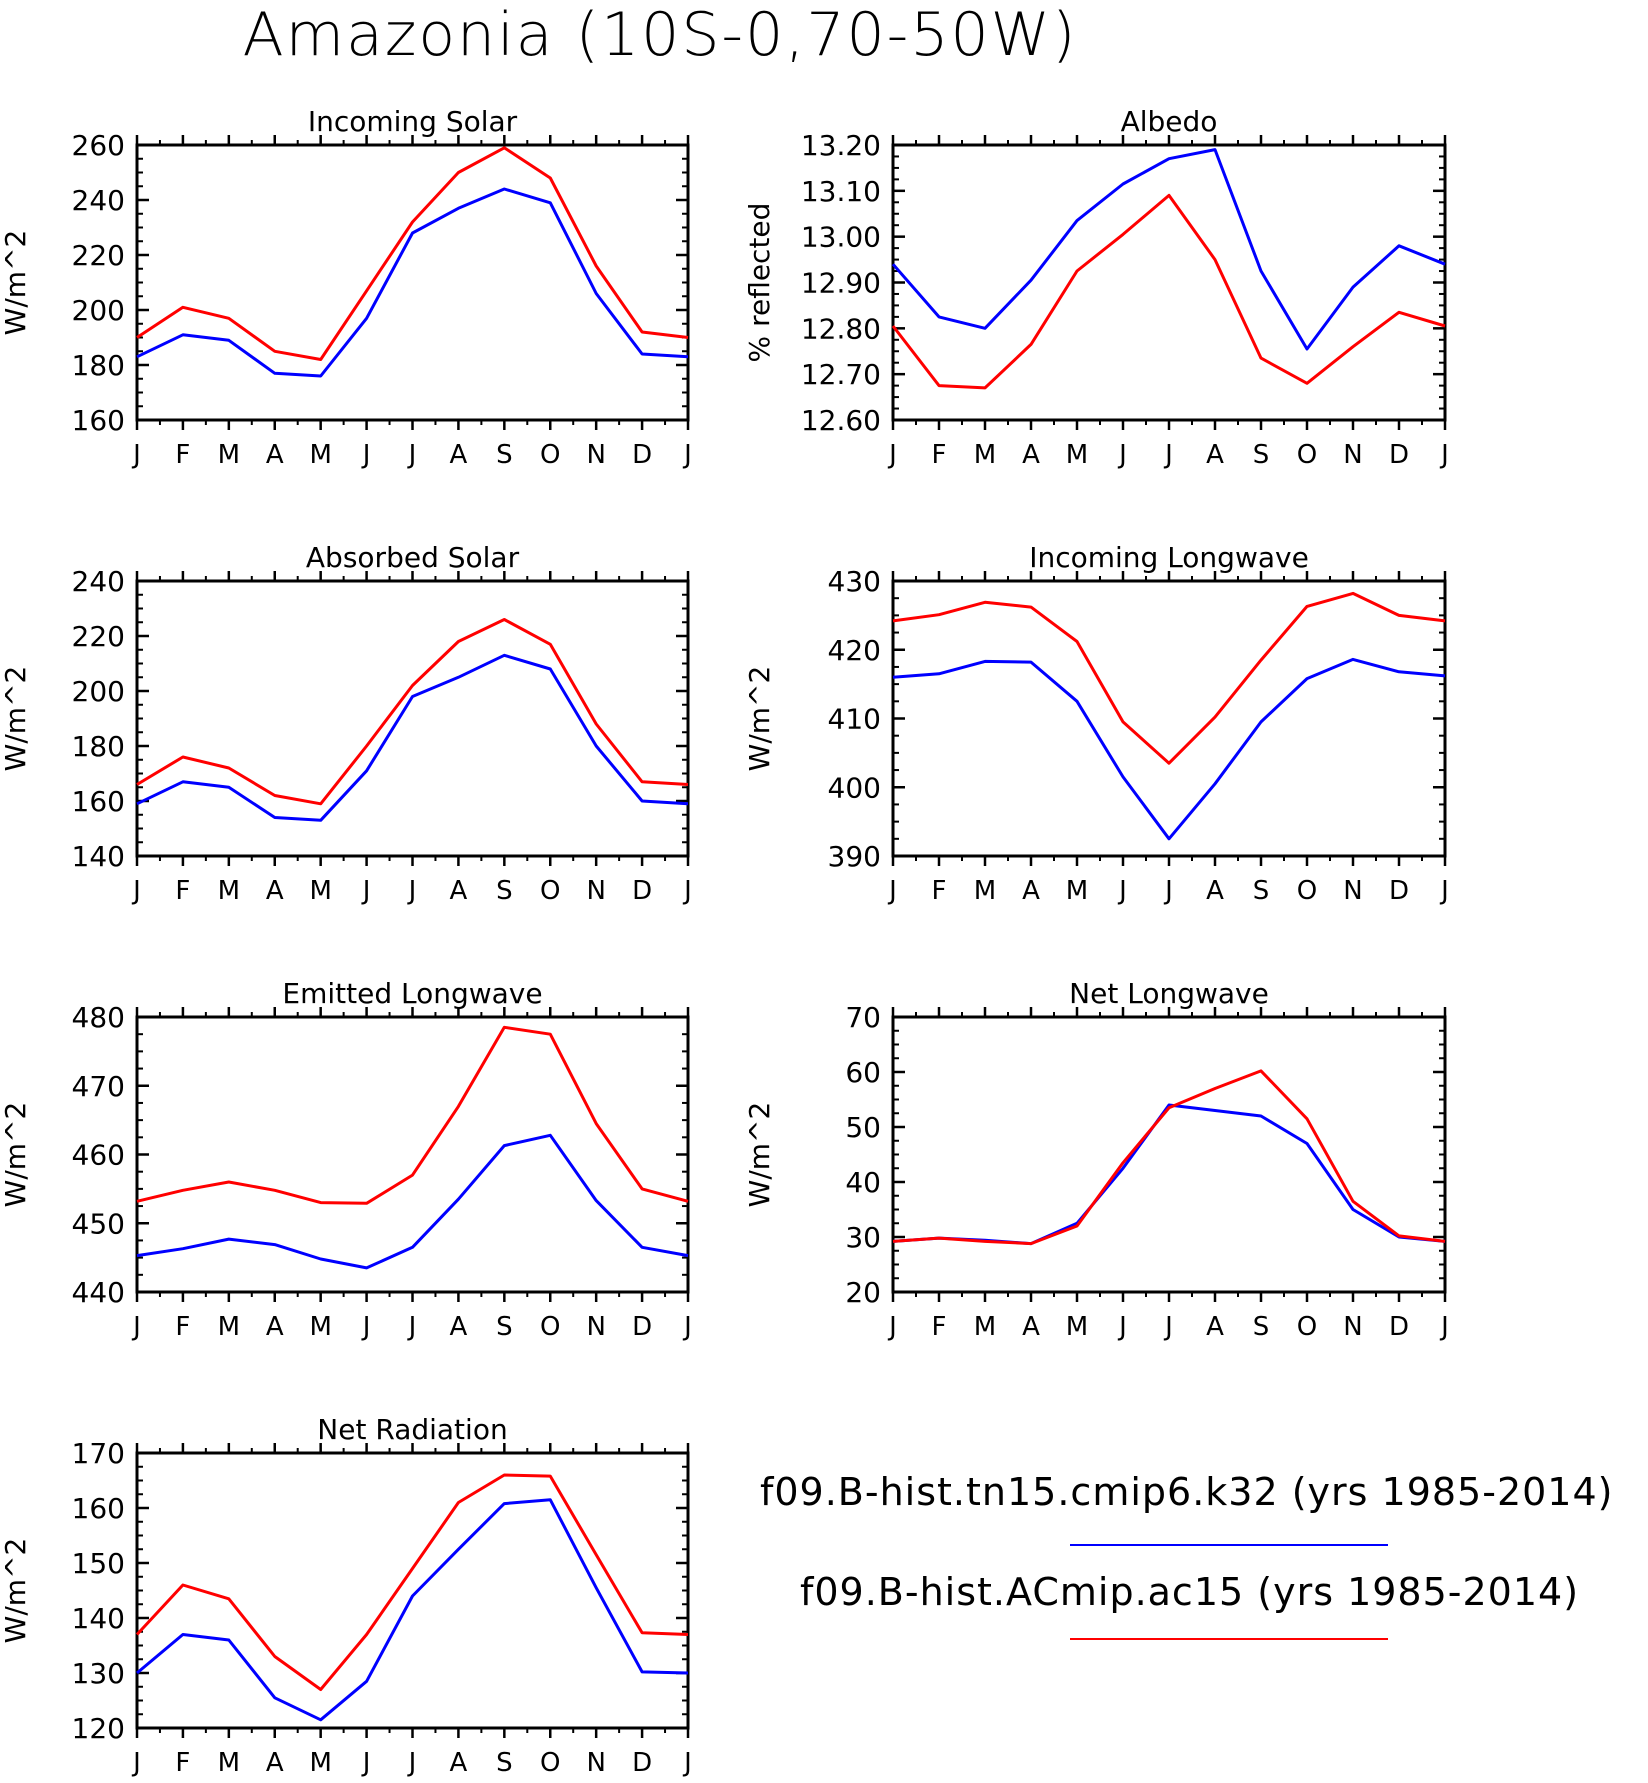  I want to click on chart-main-title: Amazonia (10S-0,70-50W), so click(660, 35).